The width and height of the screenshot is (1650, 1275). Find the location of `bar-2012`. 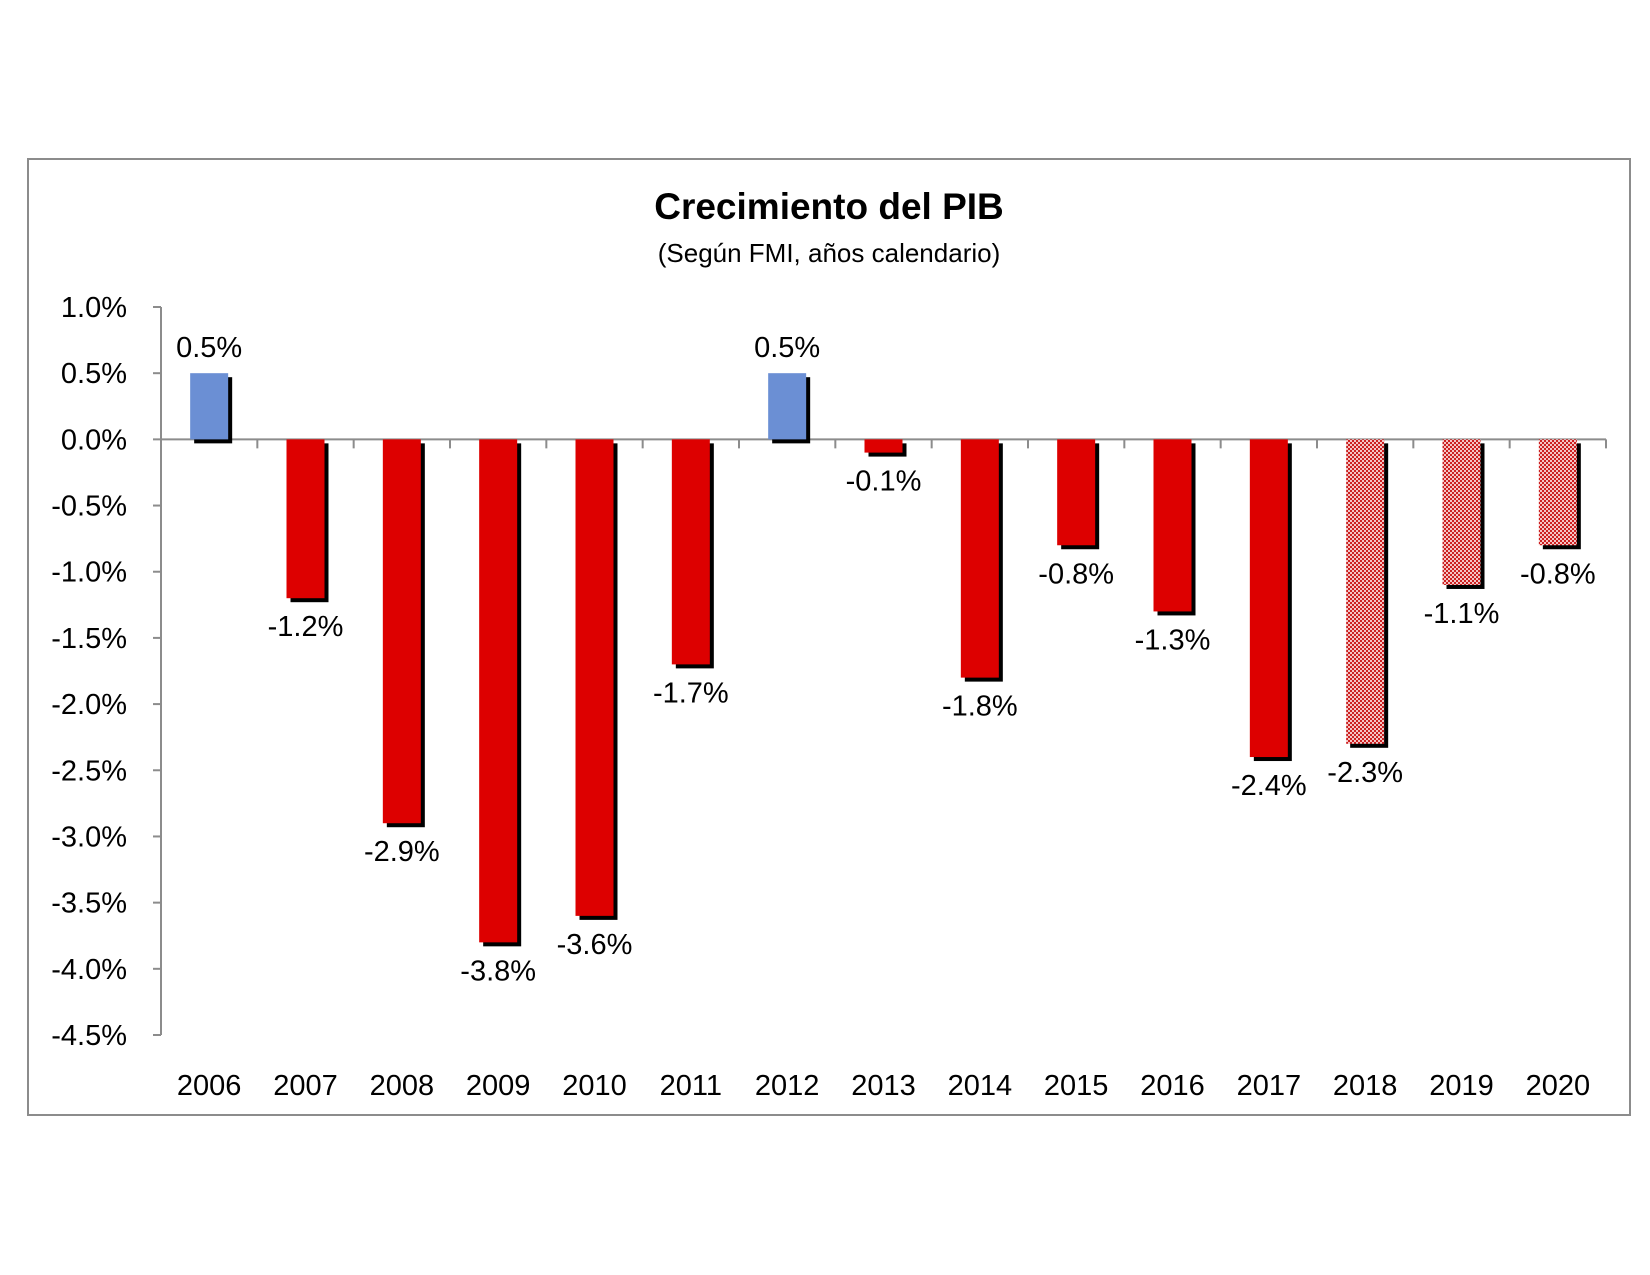

bar-2012 is located at coordinates (787, 406).